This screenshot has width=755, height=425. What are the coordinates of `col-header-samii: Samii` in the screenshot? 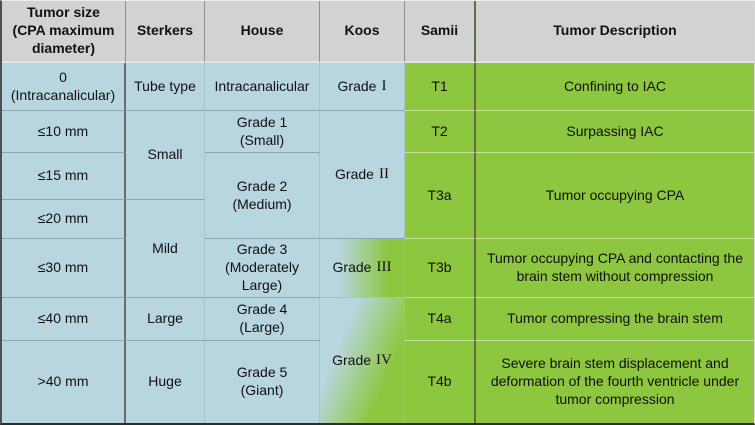 It's located at (440, 32).